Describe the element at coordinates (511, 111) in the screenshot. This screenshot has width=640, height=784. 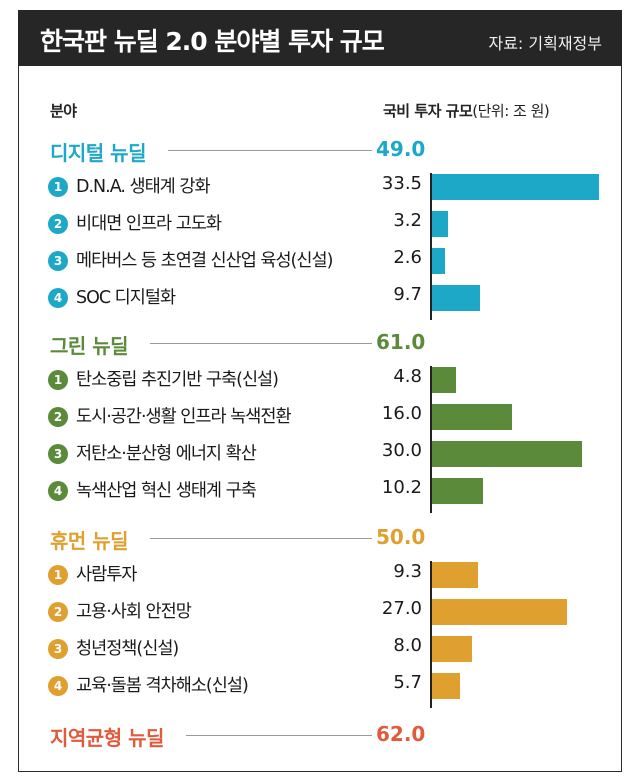
I see `unit-label: (단위: 조 원)` at that location.